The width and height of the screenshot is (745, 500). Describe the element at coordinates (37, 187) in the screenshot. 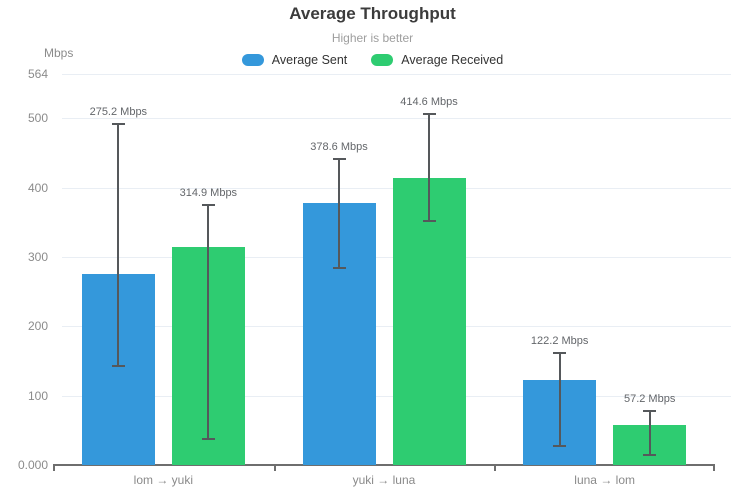

I see `y-tick-label: 400` at that location.